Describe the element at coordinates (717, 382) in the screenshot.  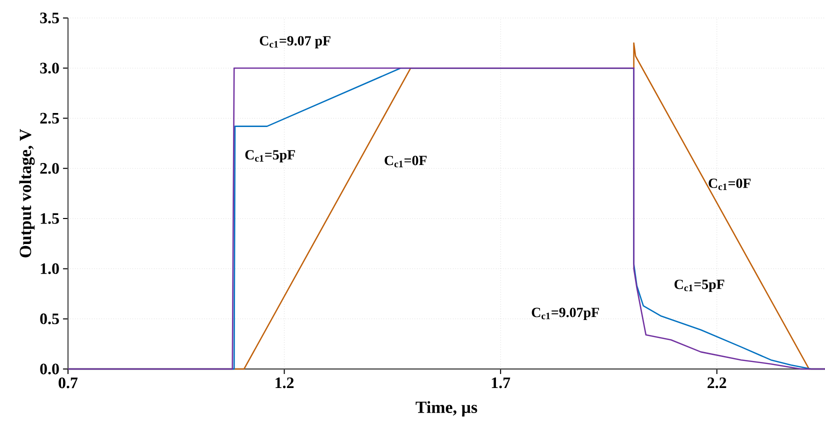
I see `x-tick-label: 2.2` at that location.